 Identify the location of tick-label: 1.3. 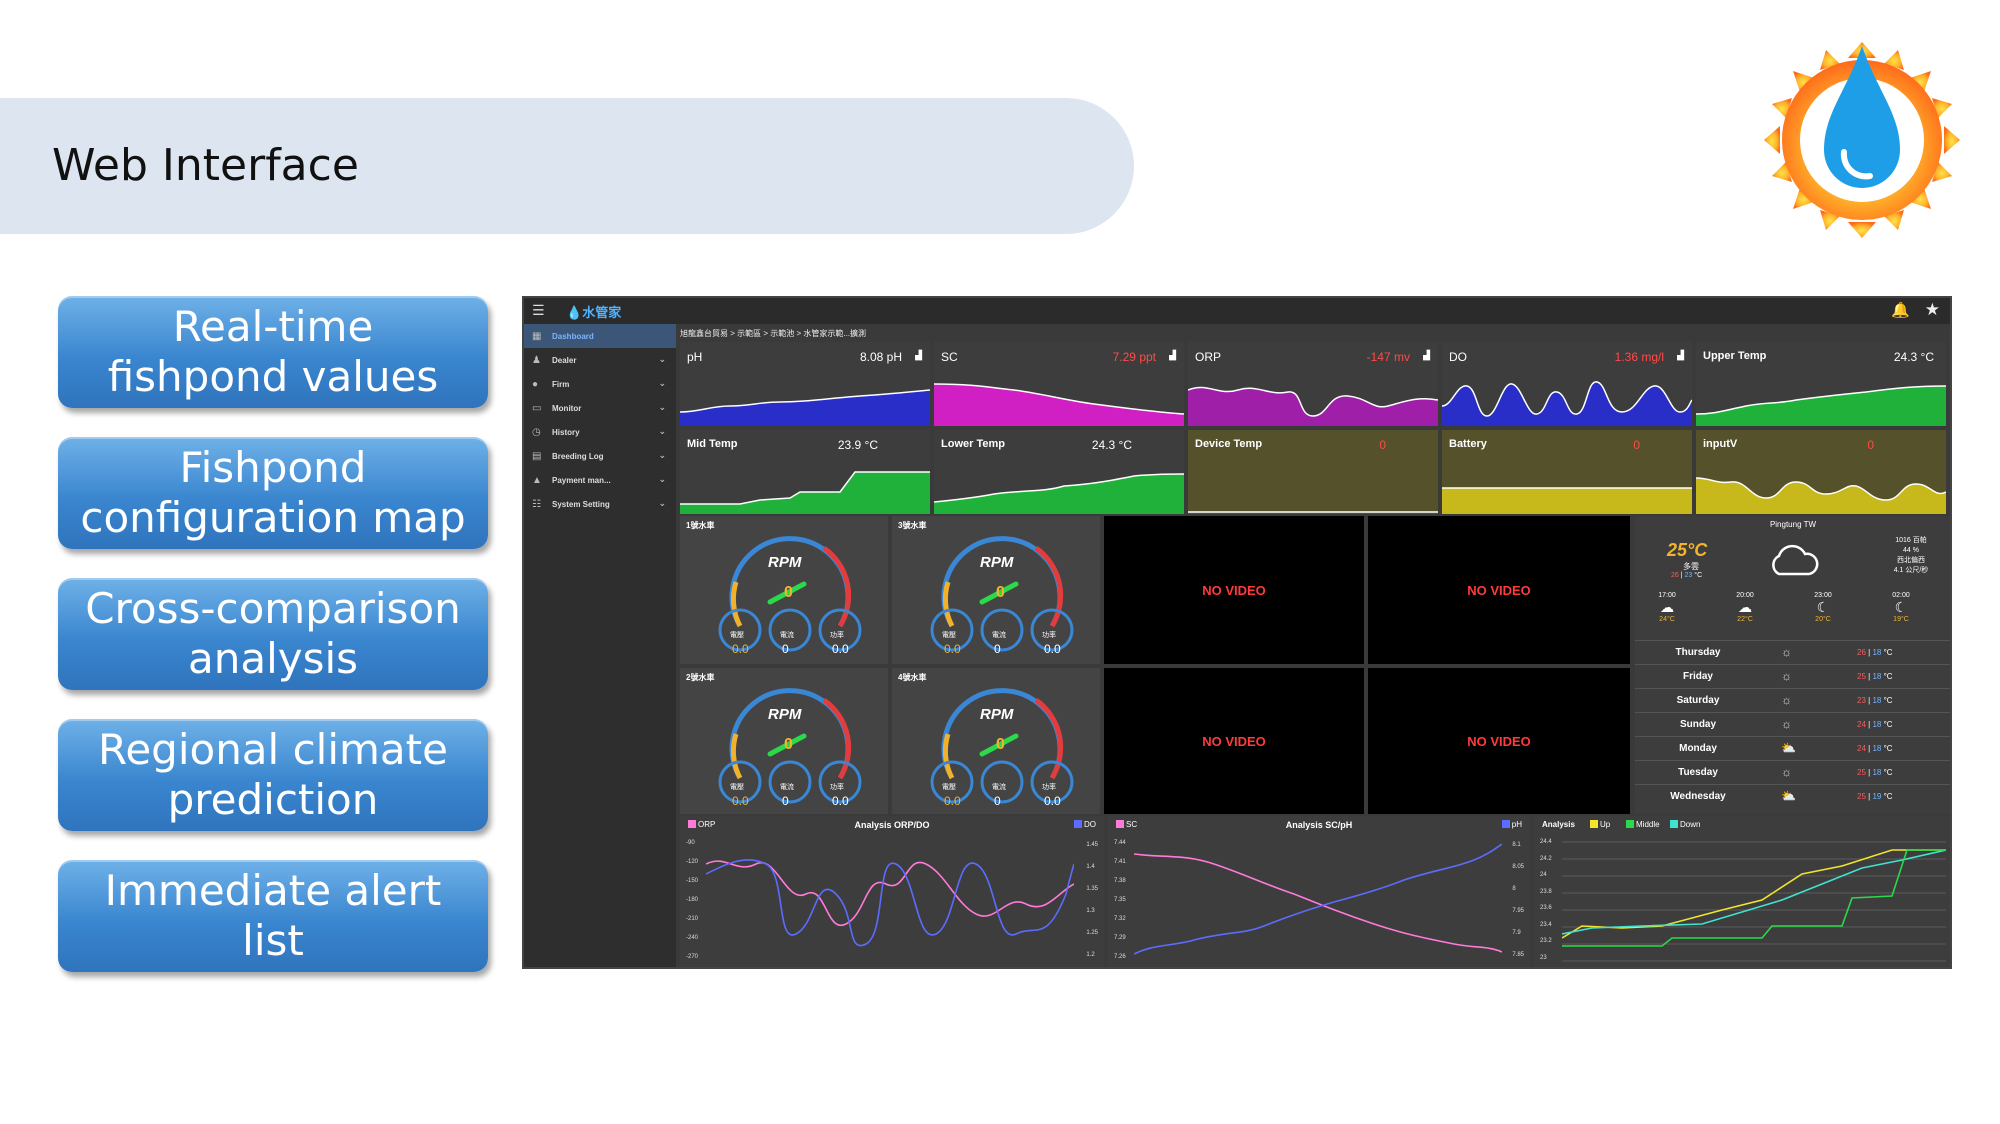
(1090, 911).